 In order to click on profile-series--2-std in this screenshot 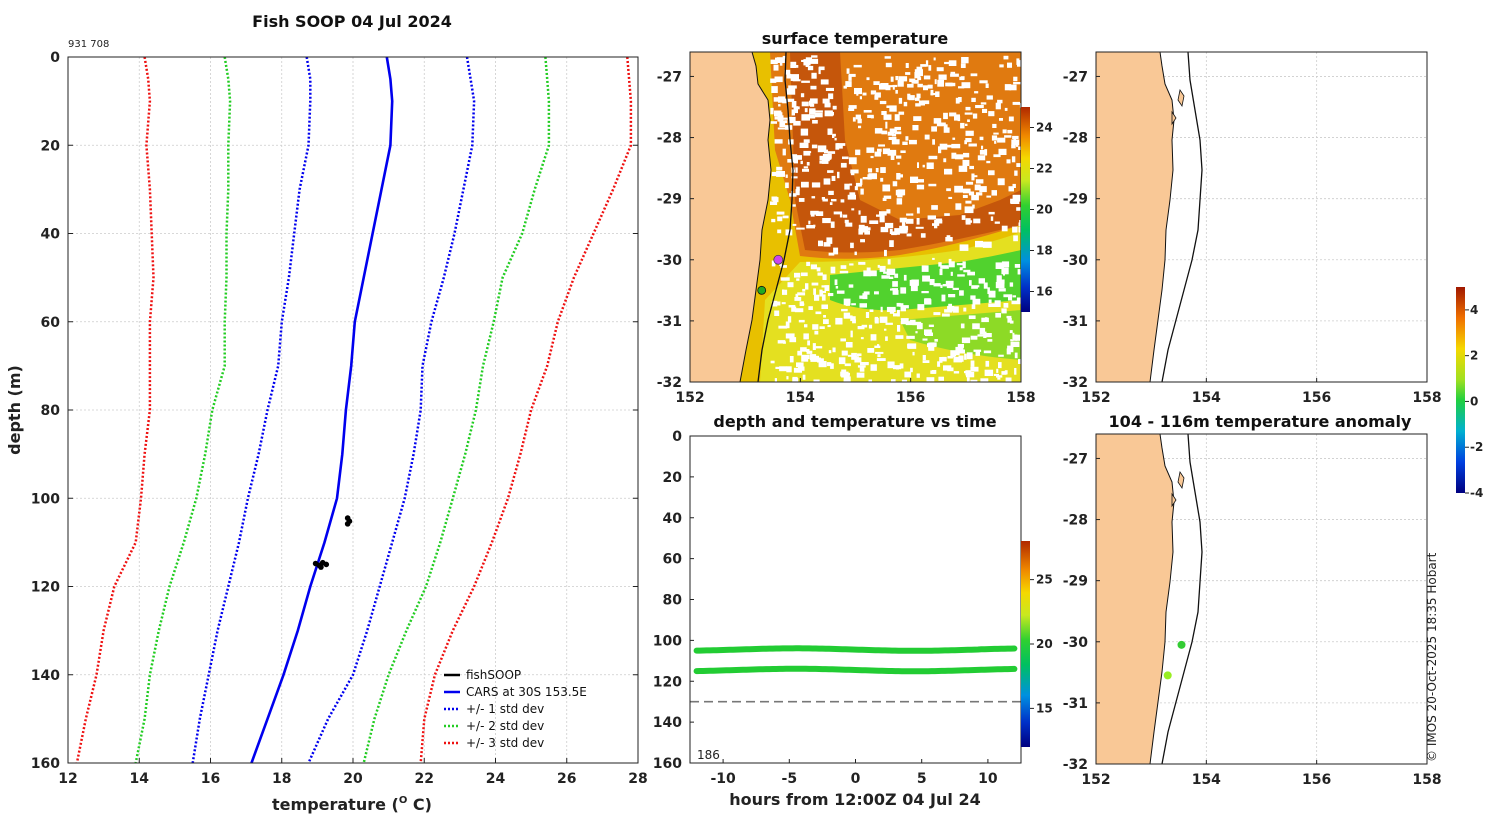, I will do `click(456, 410)`.